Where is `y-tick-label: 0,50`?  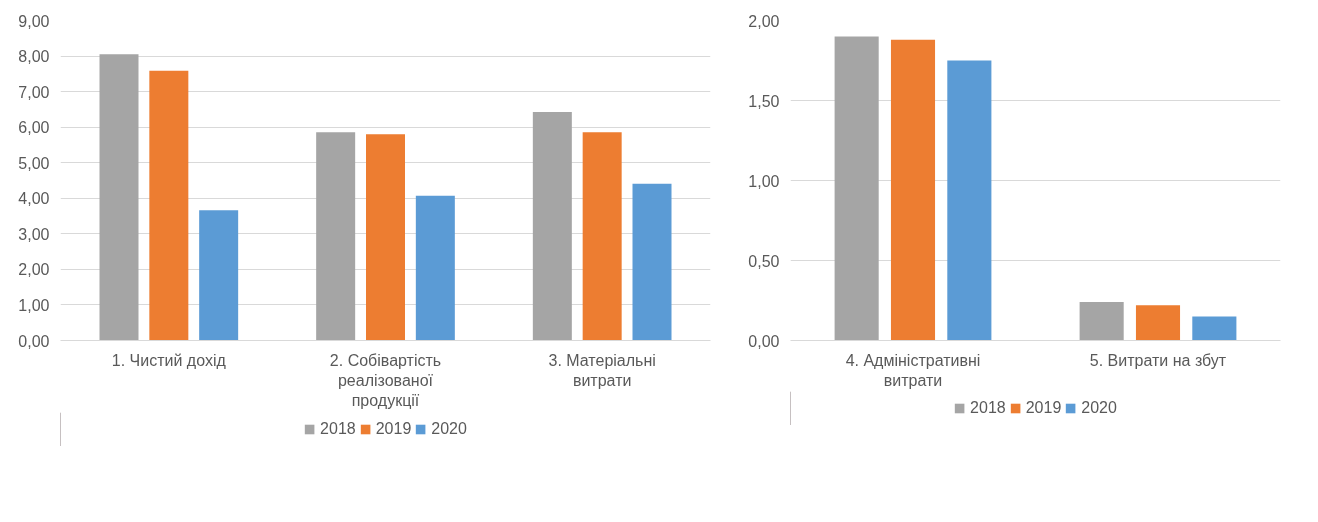 y-tick-label: 0,50 is located at coordinates (764, 261).